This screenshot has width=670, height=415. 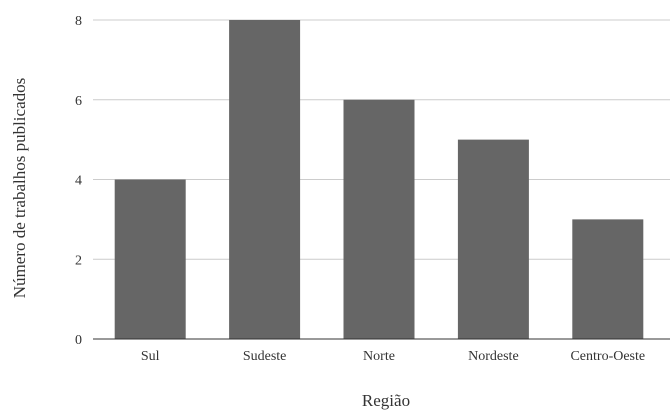 What do you see at coordinates (78, 340) in the screenshot?
I see `y-tick-label: 0` at bounding box center [78, 340].